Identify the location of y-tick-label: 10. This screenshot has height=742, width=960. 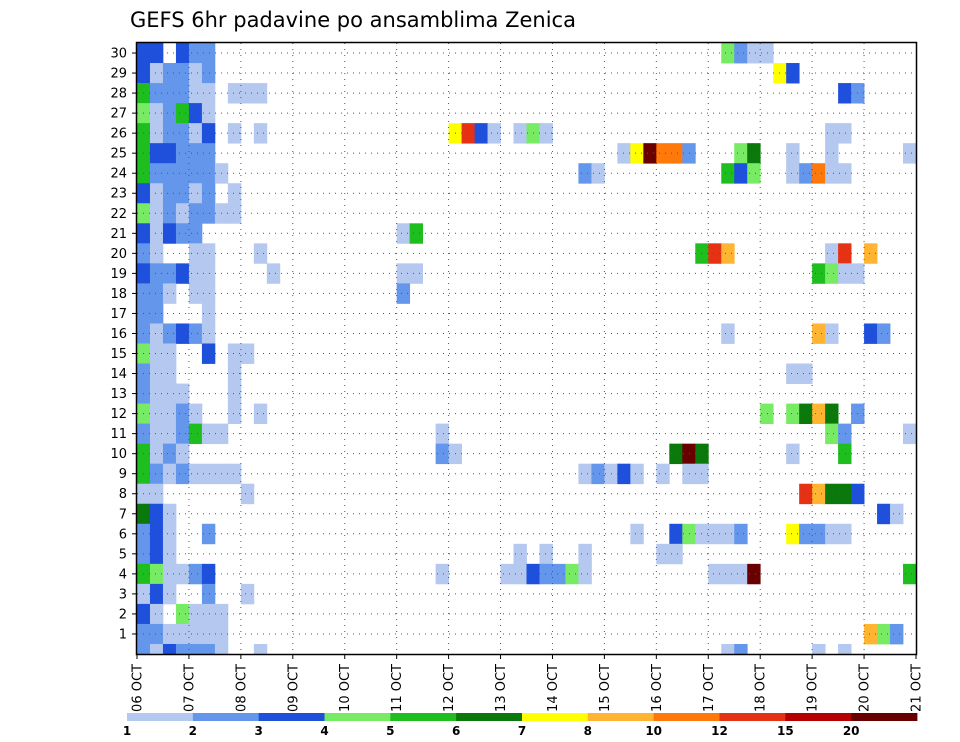
(118, 454).